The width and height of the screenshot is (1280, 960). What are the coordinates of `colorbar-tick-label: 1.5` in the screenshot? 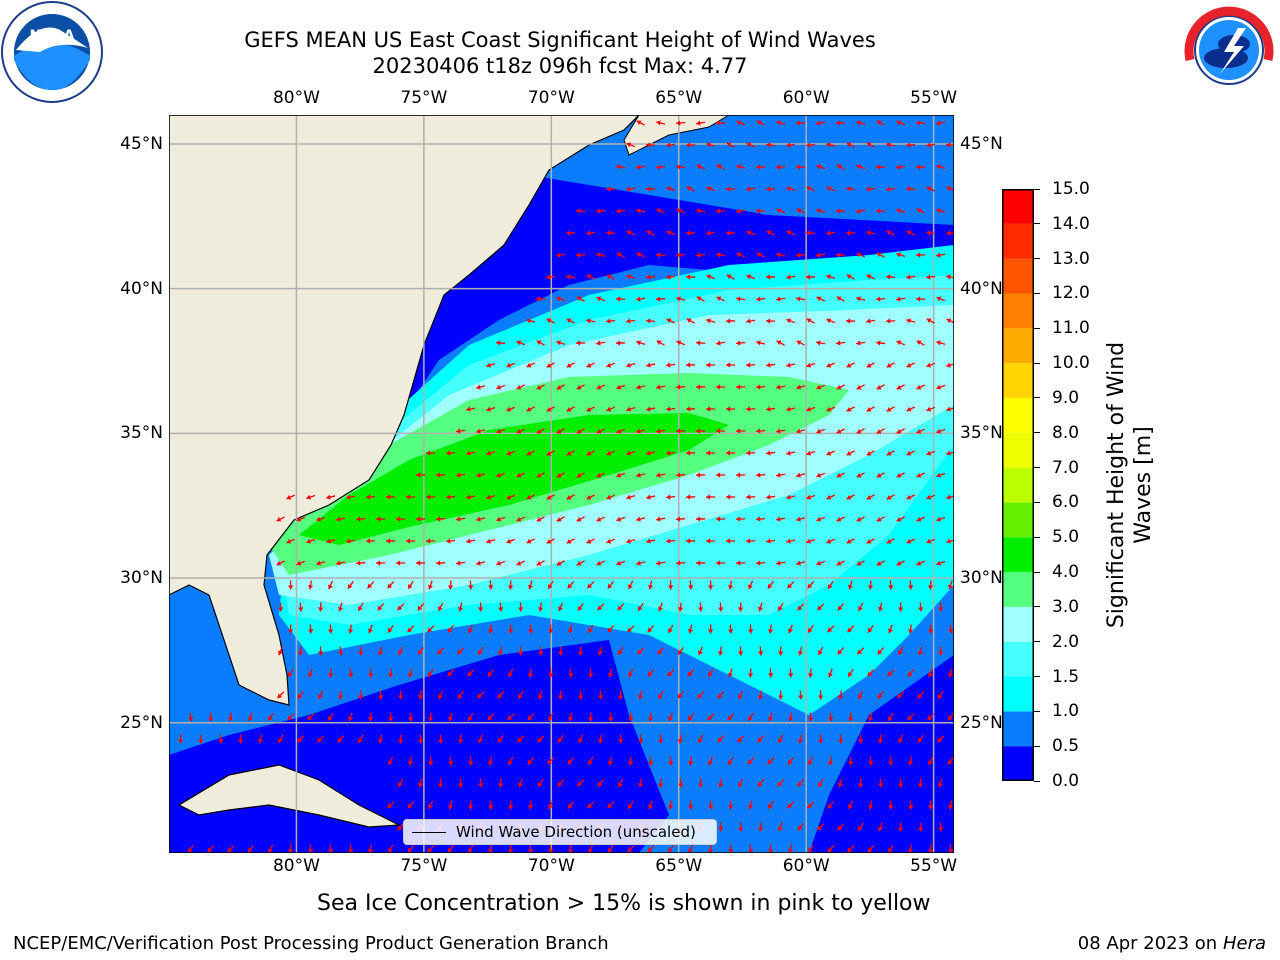 It's located at (1066, 676).